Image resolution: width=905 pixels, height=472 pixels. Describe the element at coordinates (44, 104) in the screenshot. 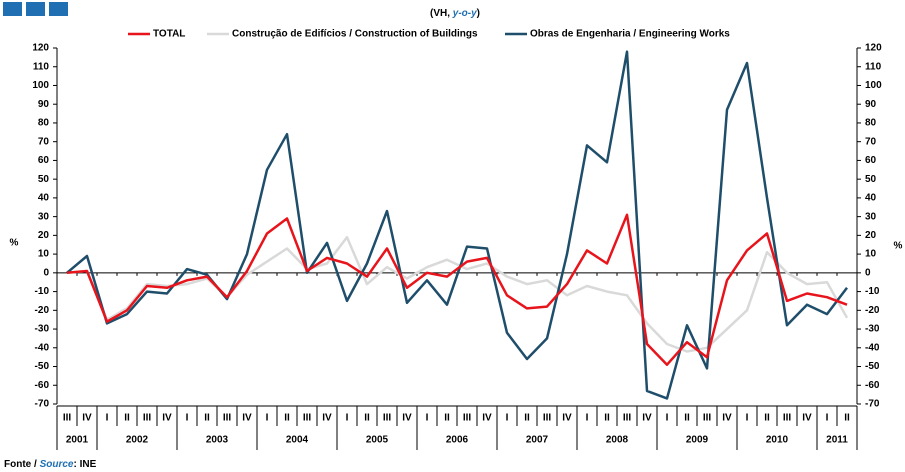

I see `y-tick-label: 90` at that location.